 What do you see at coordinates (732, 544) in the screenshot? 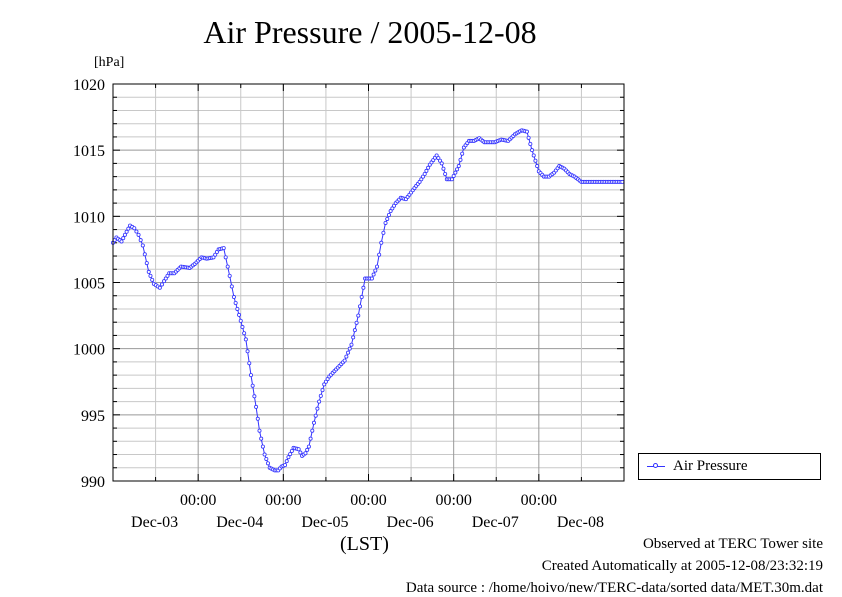
I see `footer-observed: Observed at TERC Tower site` at bounding box center [732, 544].